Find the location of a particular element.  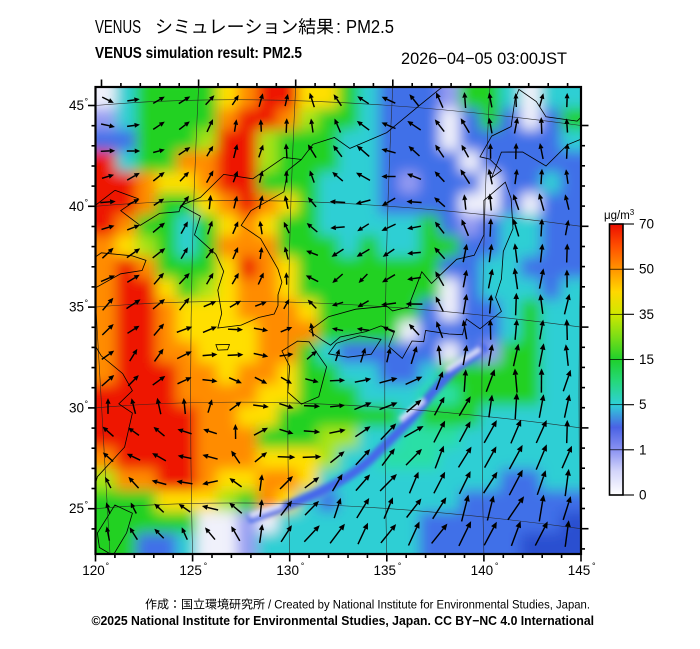

svg-text: 135 is located at coordinates (385, 570).